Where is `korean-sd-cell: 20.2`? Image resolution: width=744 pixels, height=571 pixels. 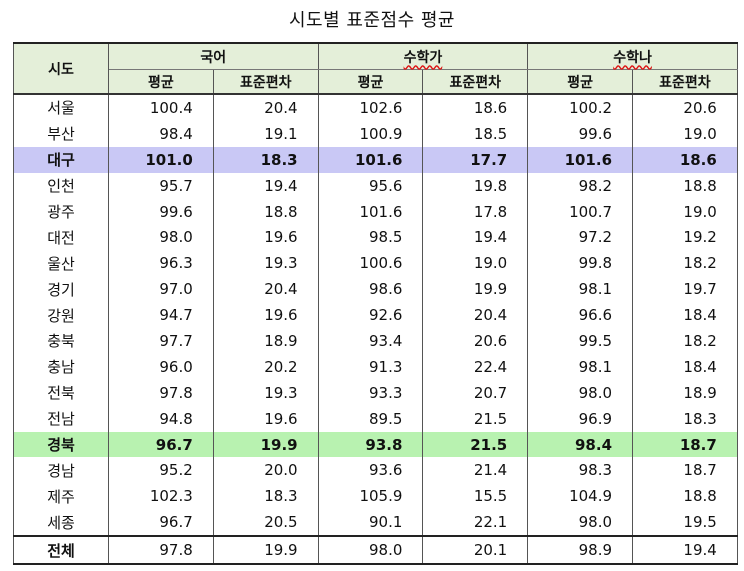 korean-sd-cell: 20.2 is located at coordinates (265, 366).